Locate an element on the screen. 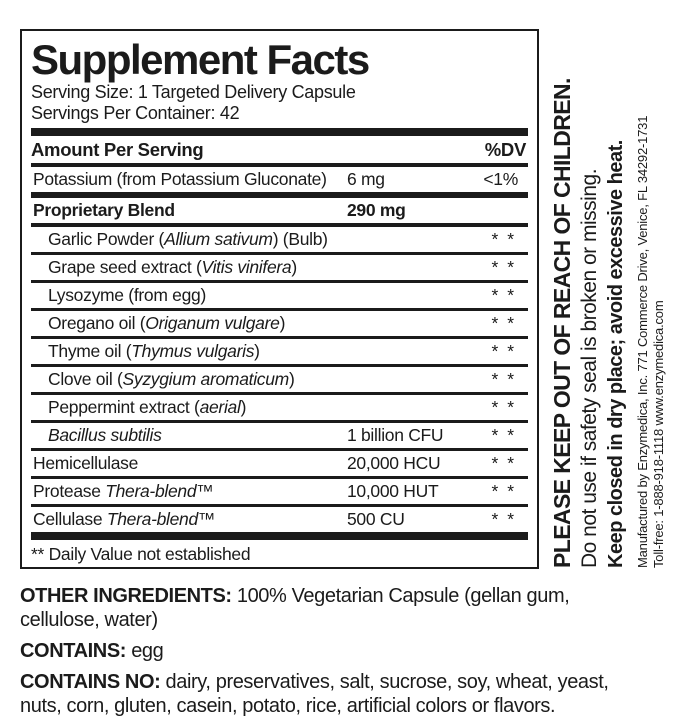 This screenshot has width=687, height=725. ingredient-amount: 20,000 HCU is located at coordinates (394, 463).